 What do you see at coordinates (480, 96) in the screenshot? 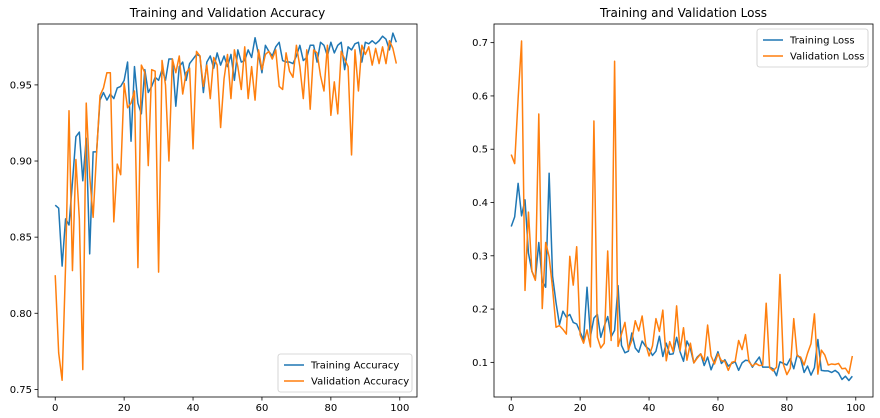
I see `y-tick-label: 0.6` at bounding box center [480, 96].